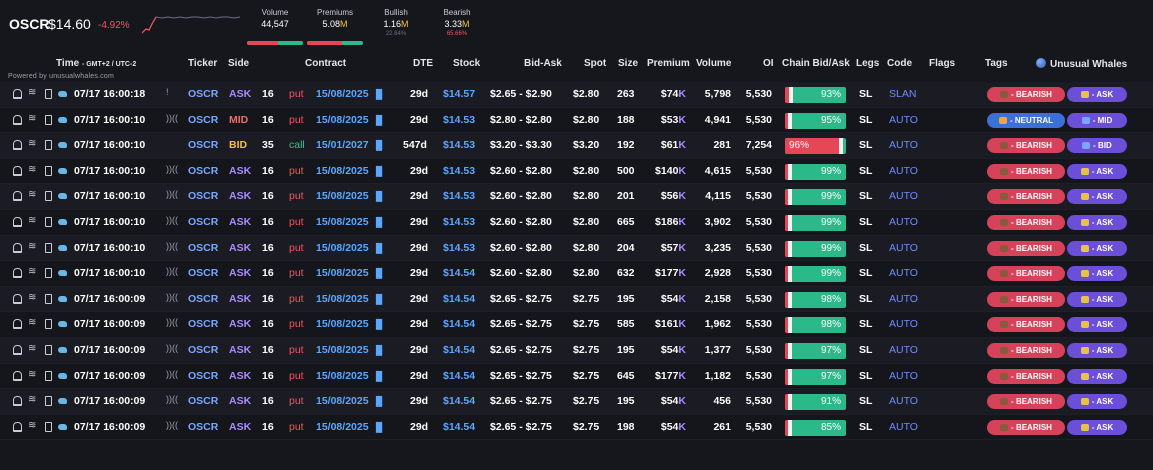 This screenshot has width=1153, height=470. Describe the element at coordinates (1026, 120) in the screenshot. I see `sentiment-tag: - NEUTRAL` at that location.